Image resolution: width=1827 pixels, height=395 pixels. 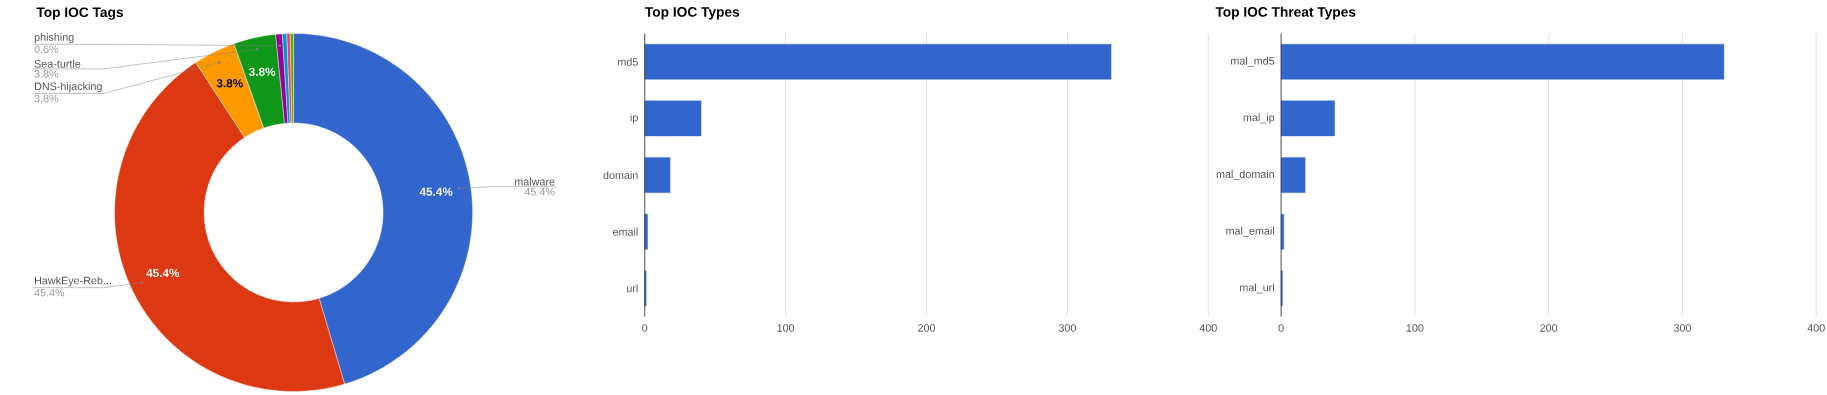 What do you see at coordinates (1250, 231) in the screenshot?
I see `y-tick-label: mal_email` at bounding box center [1250, 231].